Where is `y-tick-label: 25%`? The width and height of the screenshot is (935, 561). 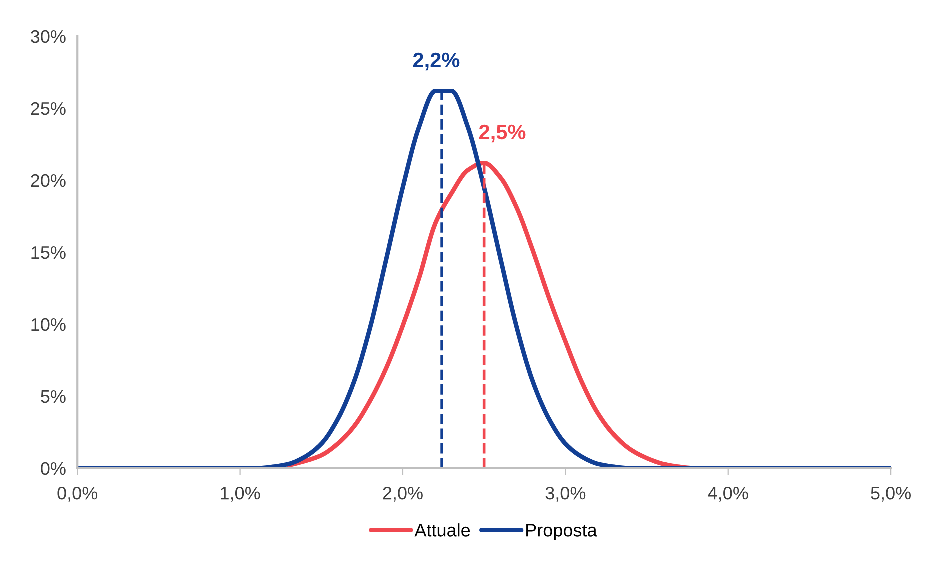
y-tick-label: 25% is located at coordinates (48, 109).